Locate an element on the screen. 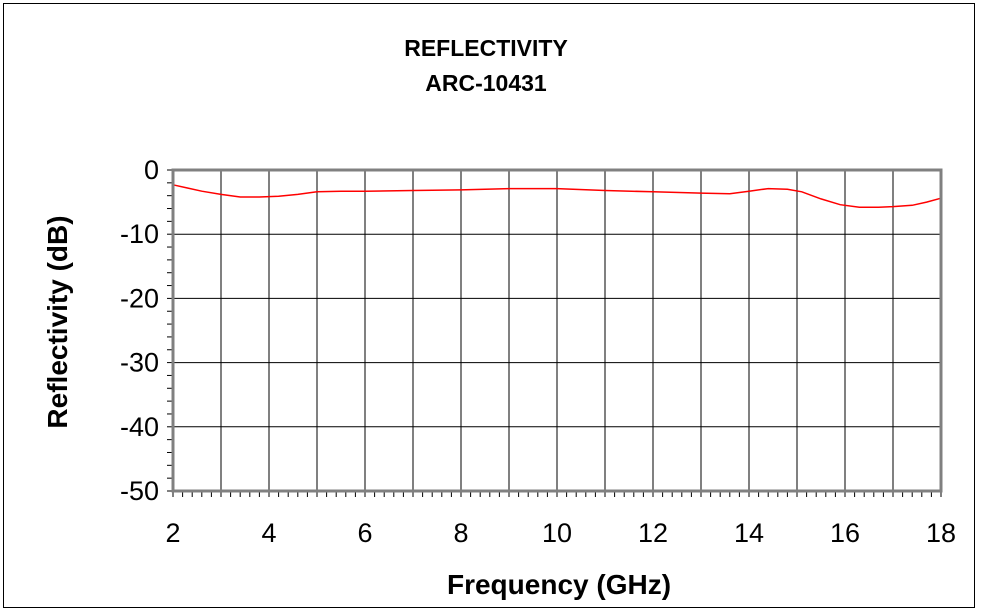 Image resolution: width=981 pixels, height=613 pixels. y-tick-label: -50 is located at coordinates (139, 491).